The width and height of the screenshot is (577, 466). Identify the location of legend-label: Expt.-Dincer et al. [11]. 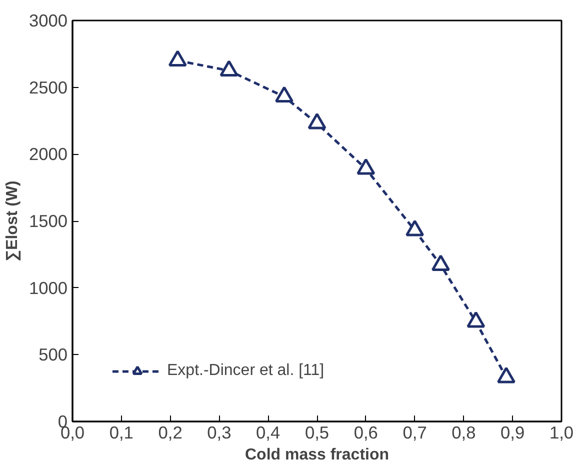
(245, 371).